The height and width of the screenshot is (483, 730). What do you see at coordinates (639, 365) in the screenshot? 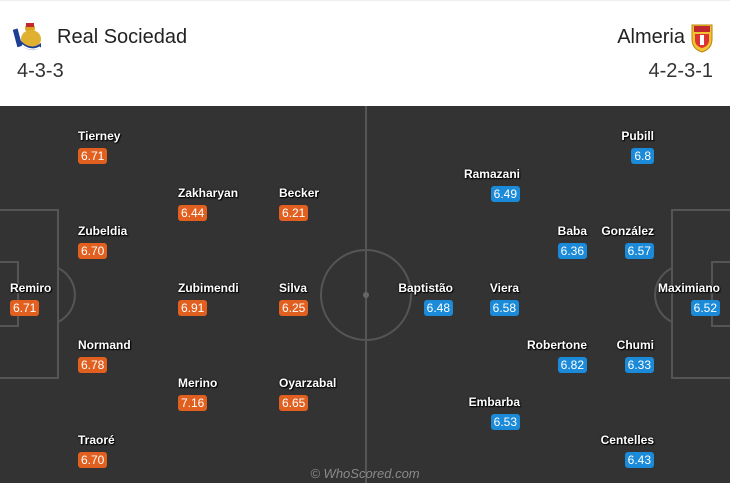
I see `player-rating-badge: 6.33` at bounding box center [639, 365].